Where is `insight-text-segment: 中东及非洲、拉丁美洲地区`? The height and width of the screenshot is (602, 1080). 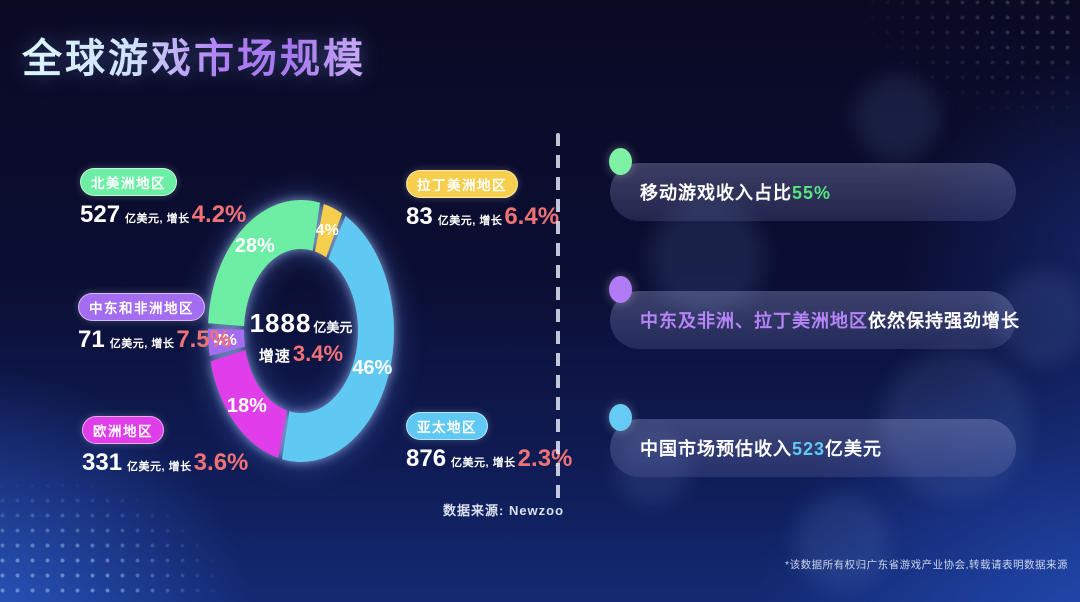 insight-text-segment: 中东及非洲、拉丁美洲地区 is located at coordinates (754, 321).